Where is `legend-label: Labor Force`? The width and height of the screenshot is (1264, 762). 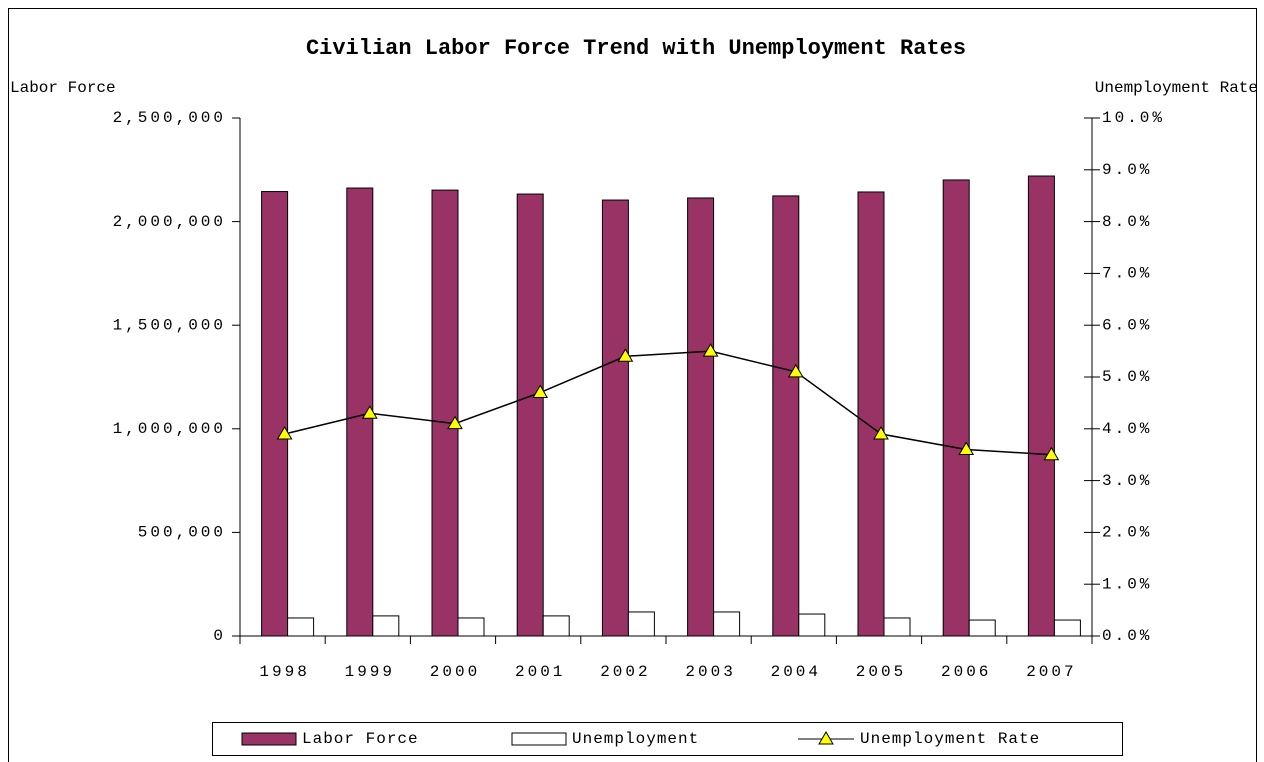 legend-label: Labor Force is located at coordinates (360, 739).